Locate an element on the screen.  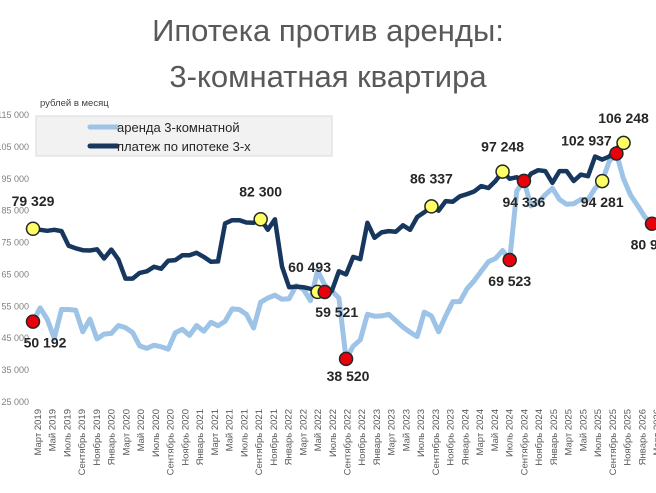
x-tick-label: Июль 2021 is located at coordinates (244, 433).